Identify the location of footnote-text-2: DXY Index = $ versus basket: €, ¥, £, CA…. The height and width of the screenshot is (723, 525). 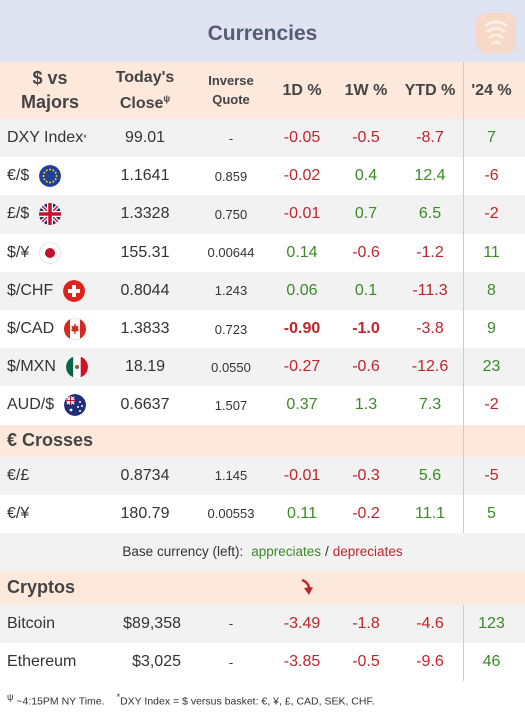
(247, 701).